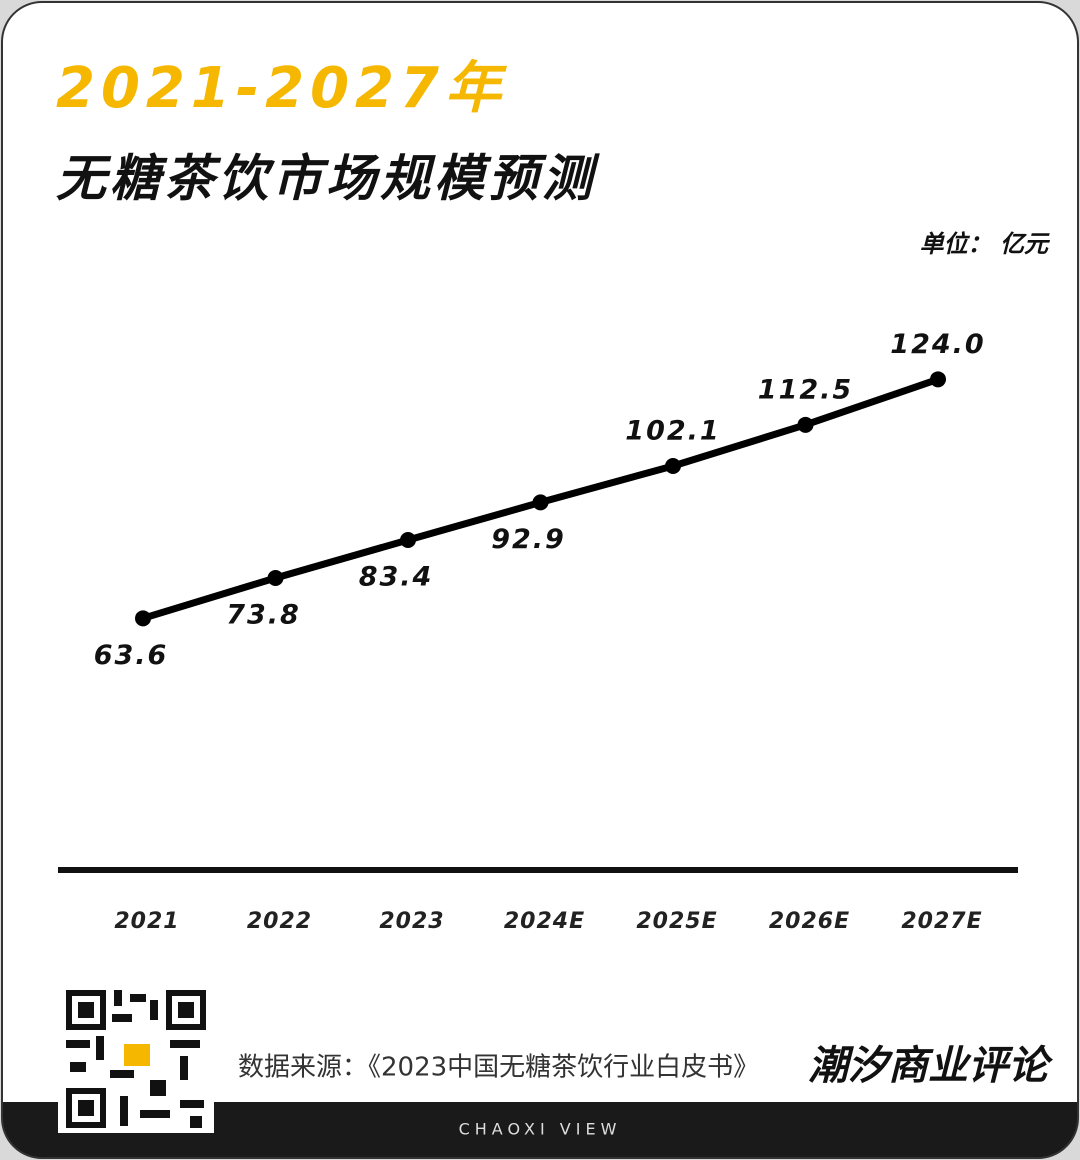 This screenshot has width=1080, height=1160. Describe the element at coordinates (411, 921) in the screenshot. I see `x-tick-label: 2023` at that location.